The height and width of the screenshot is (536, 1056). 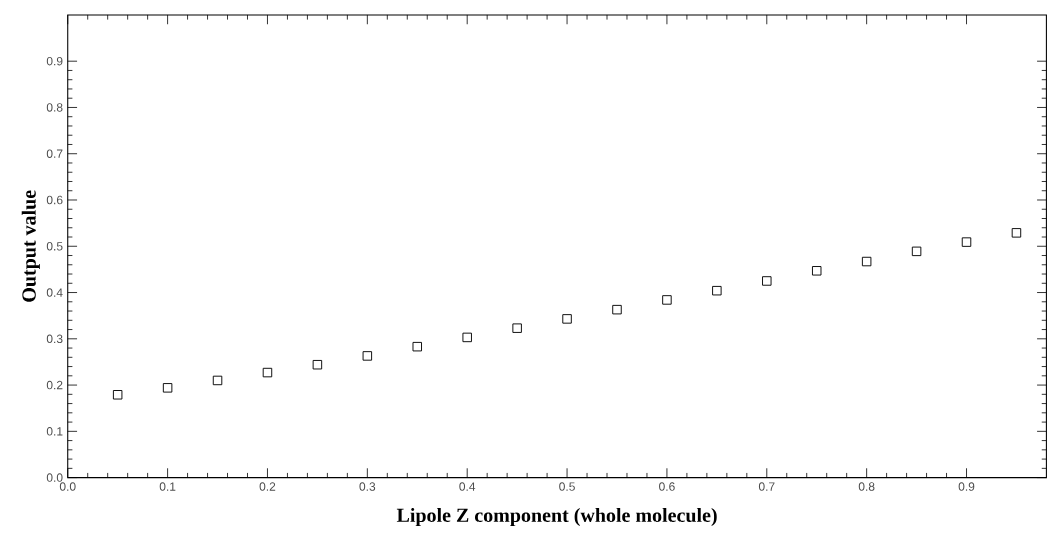 I want to click on x-tick-label: 0.7, so click(x=766, y=486).